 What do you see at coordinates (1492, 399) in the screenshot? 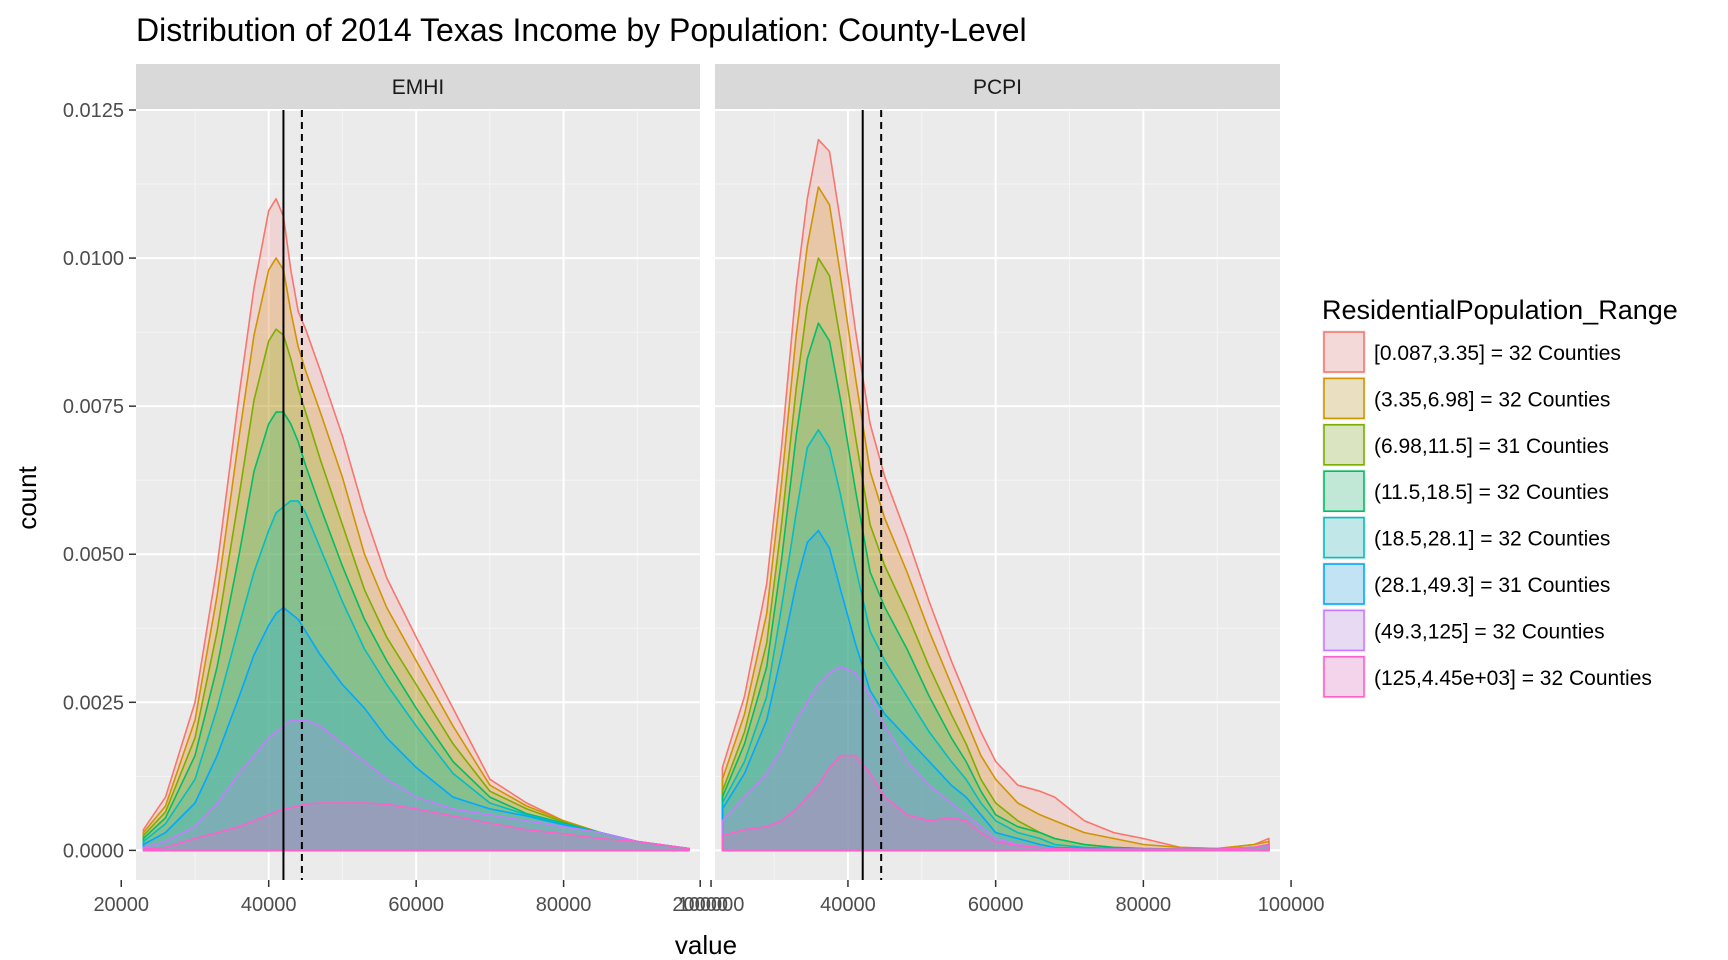
I see `legend-label: (3.35,6.98] = 32 Counties` at bounding box center [1492, 399].